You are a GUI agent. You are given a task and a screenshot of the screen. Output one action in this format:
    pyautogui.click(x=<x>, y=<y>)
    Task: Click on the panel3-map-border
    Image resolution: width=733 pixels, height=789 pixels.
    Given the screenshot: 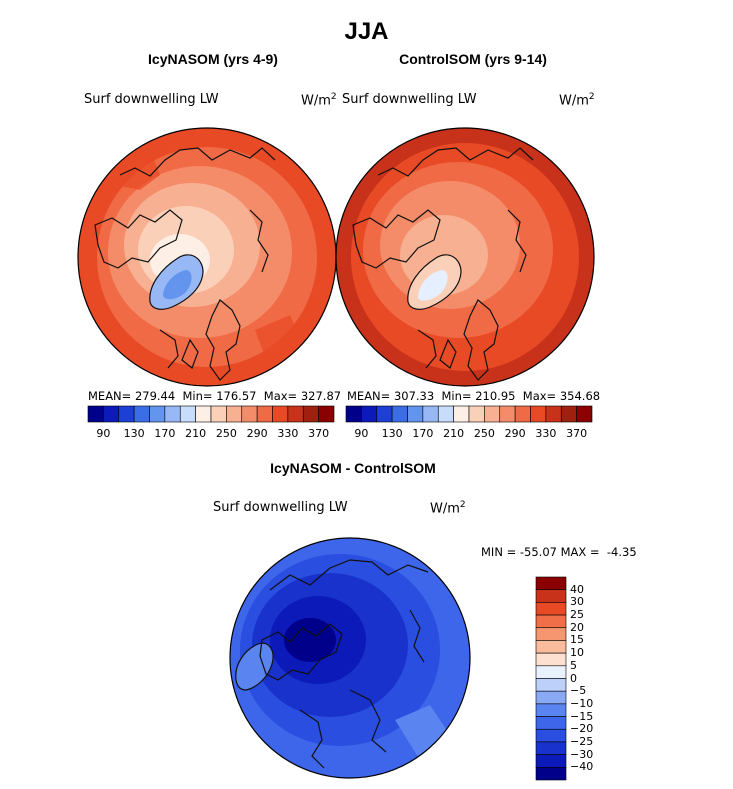 What is the action you would take?
    pyautogui.click(x=350, y=658)
    